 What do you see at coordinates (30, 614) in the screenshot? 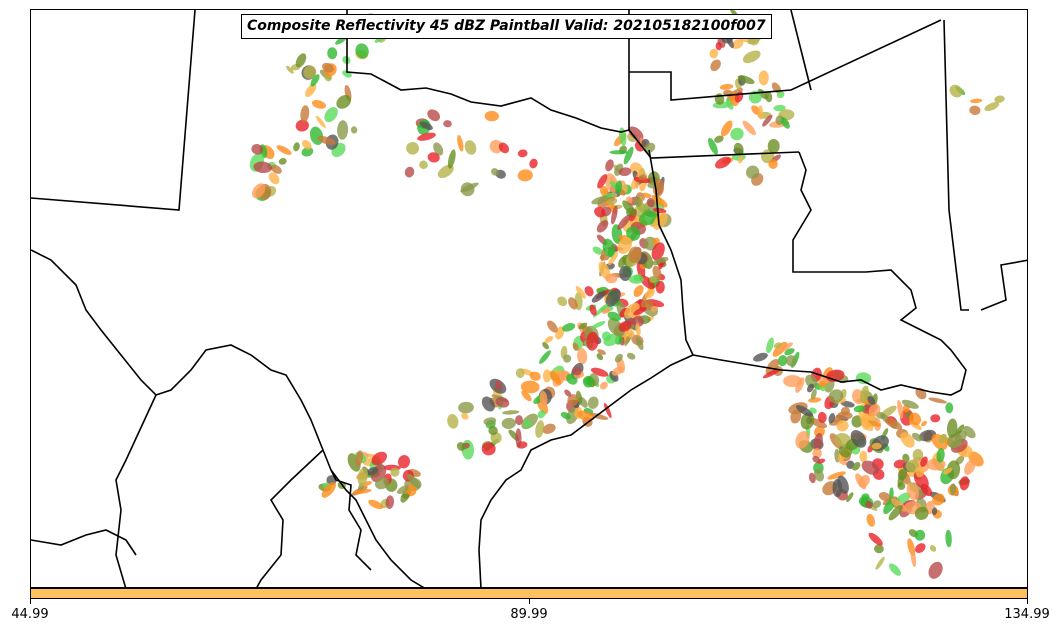
I see `colorbar-label-min: 44.99` at bounding box center [30, 614].